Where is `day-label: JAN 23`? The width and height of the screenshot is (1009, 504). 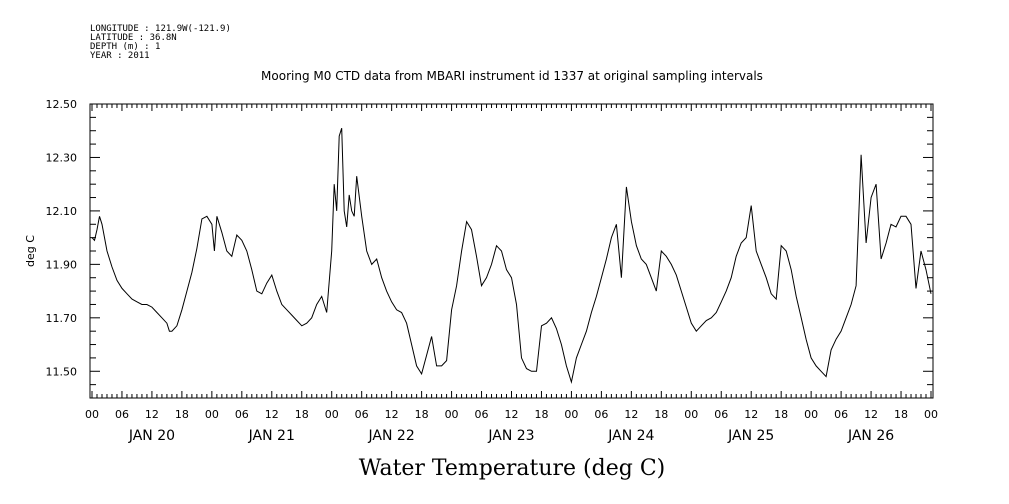
day-label: JAN 23 is located at coordinates (510, 436).